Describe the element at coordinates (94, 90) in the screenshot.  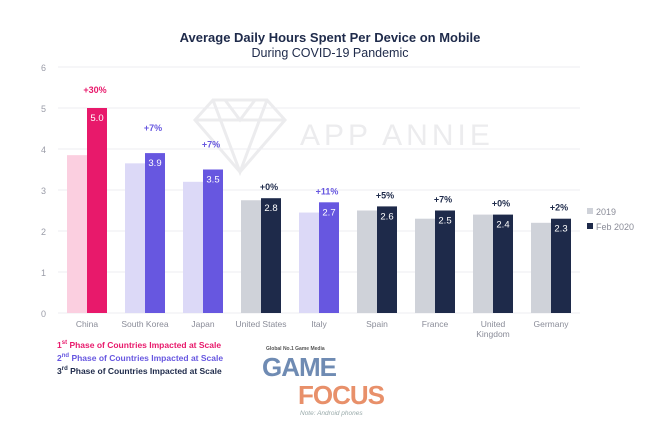
I see `growth-label: +30%` at that location.